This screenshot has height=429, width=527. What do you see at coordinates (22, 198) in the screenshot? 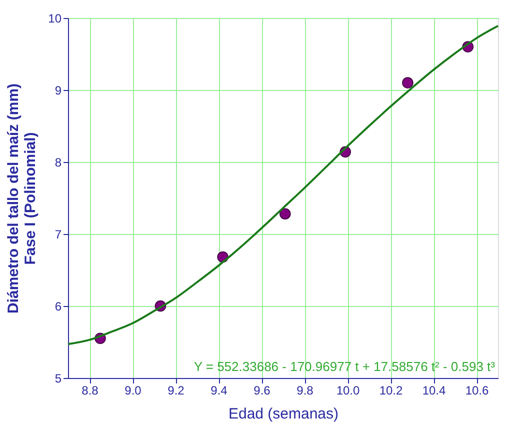
I see `y-axis-title: Diámetro del tallo del maíz (mm) Fase I (Polinomial)` at bounding box center [22, 198].